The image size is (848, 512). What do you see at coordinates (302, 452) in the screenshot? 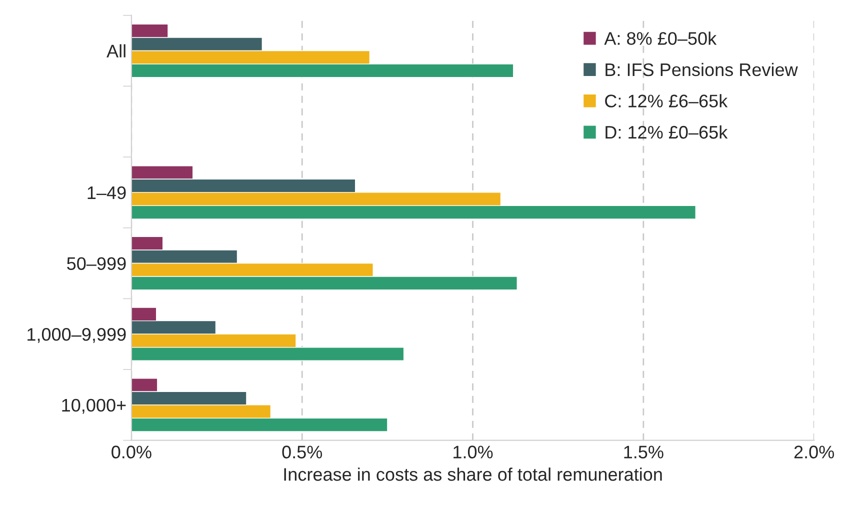
I see `x-tick-label: 0.5%` at bounding box center [302, 452].